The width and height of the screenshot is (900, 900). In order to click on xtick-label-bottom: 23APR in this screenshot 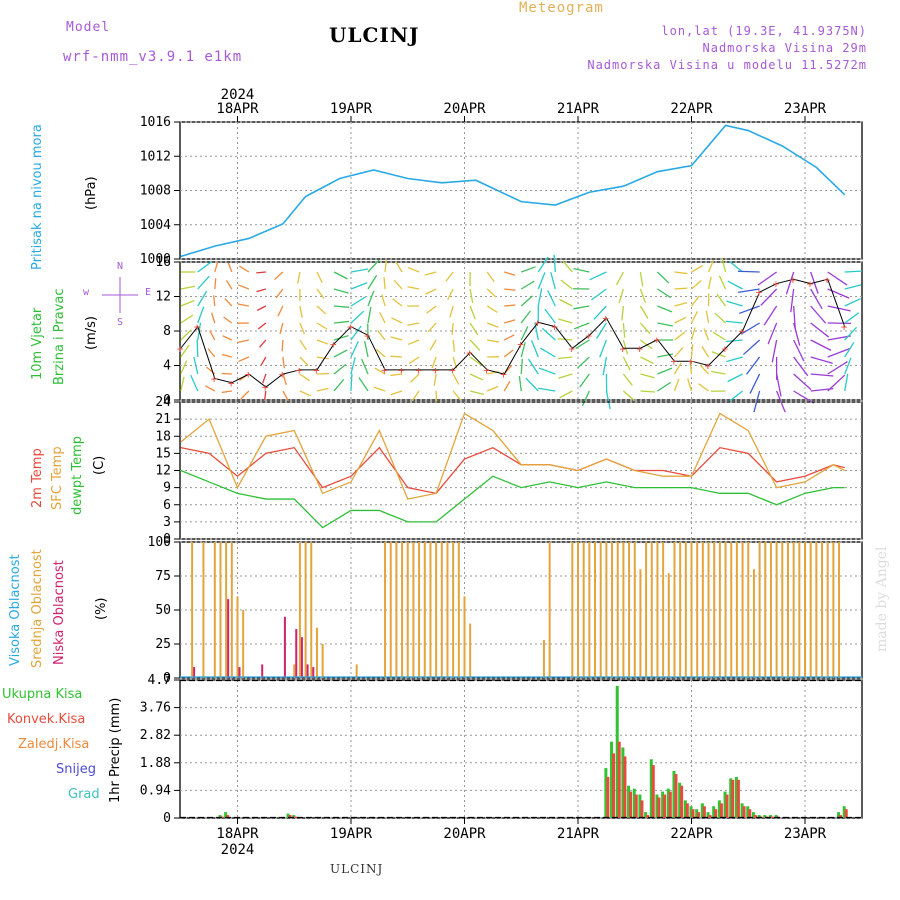, I will do `click(805, 834)`.